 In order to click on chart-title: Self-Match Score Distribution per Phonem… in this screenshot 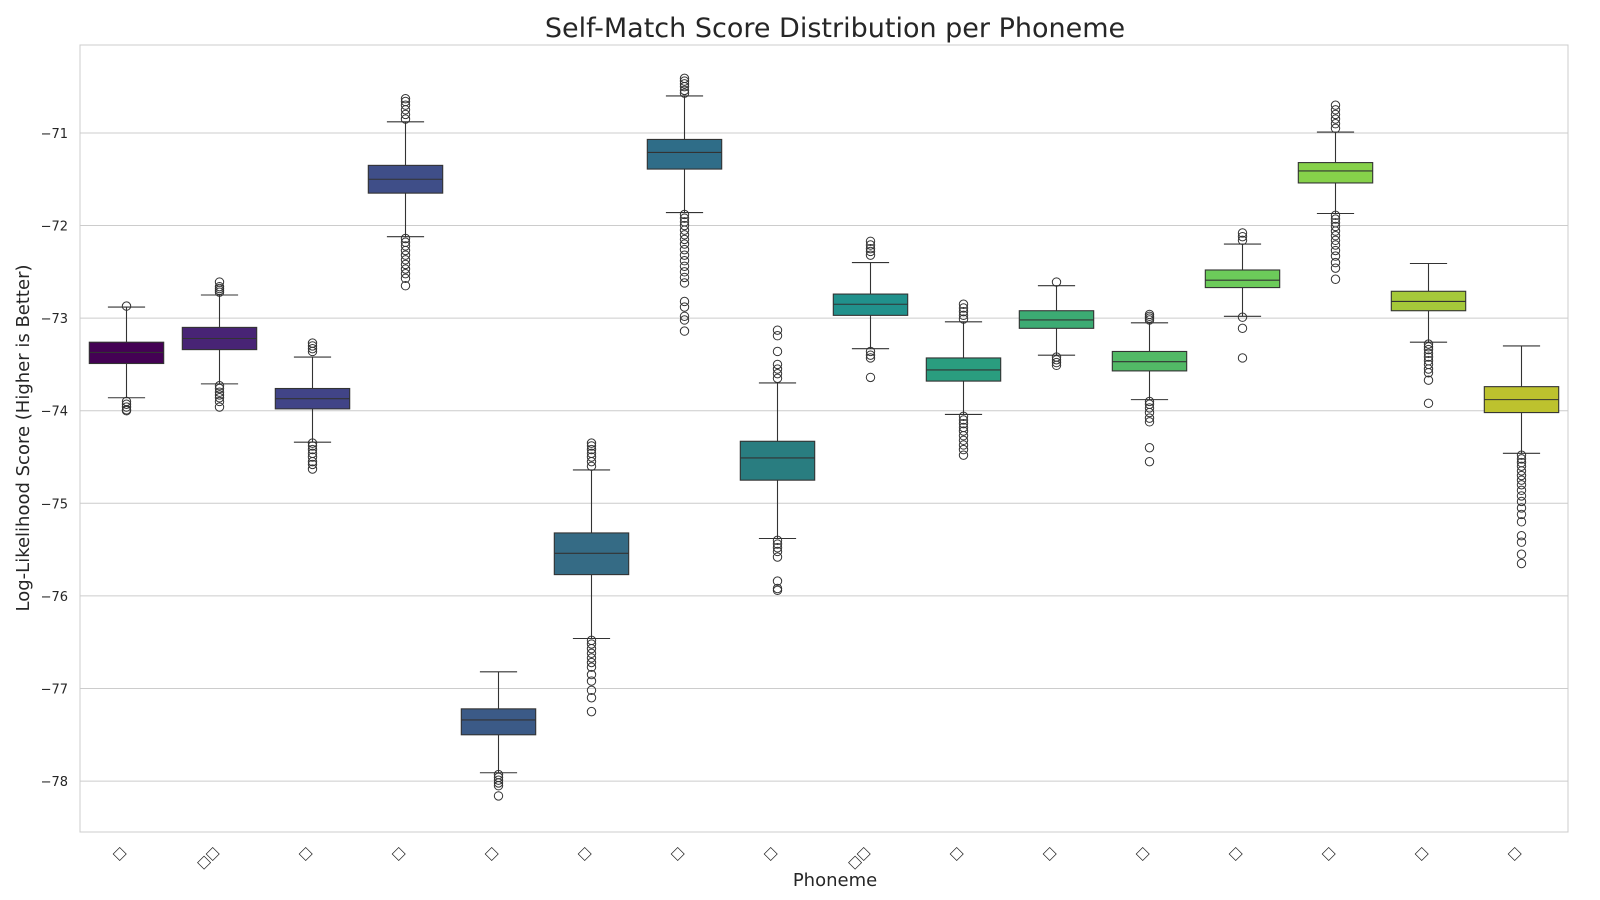, I will do `click(835, 28)`.